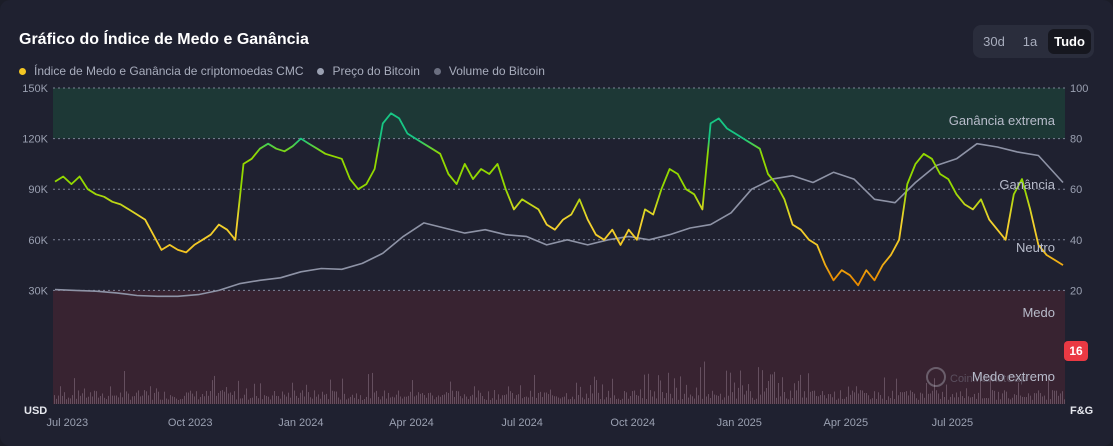 The width and height of the screenshot is (1113, 446). Describe the element at coordinates (1030, 41) in the screenshot. I see `range-1y-button: 1a` at that location.